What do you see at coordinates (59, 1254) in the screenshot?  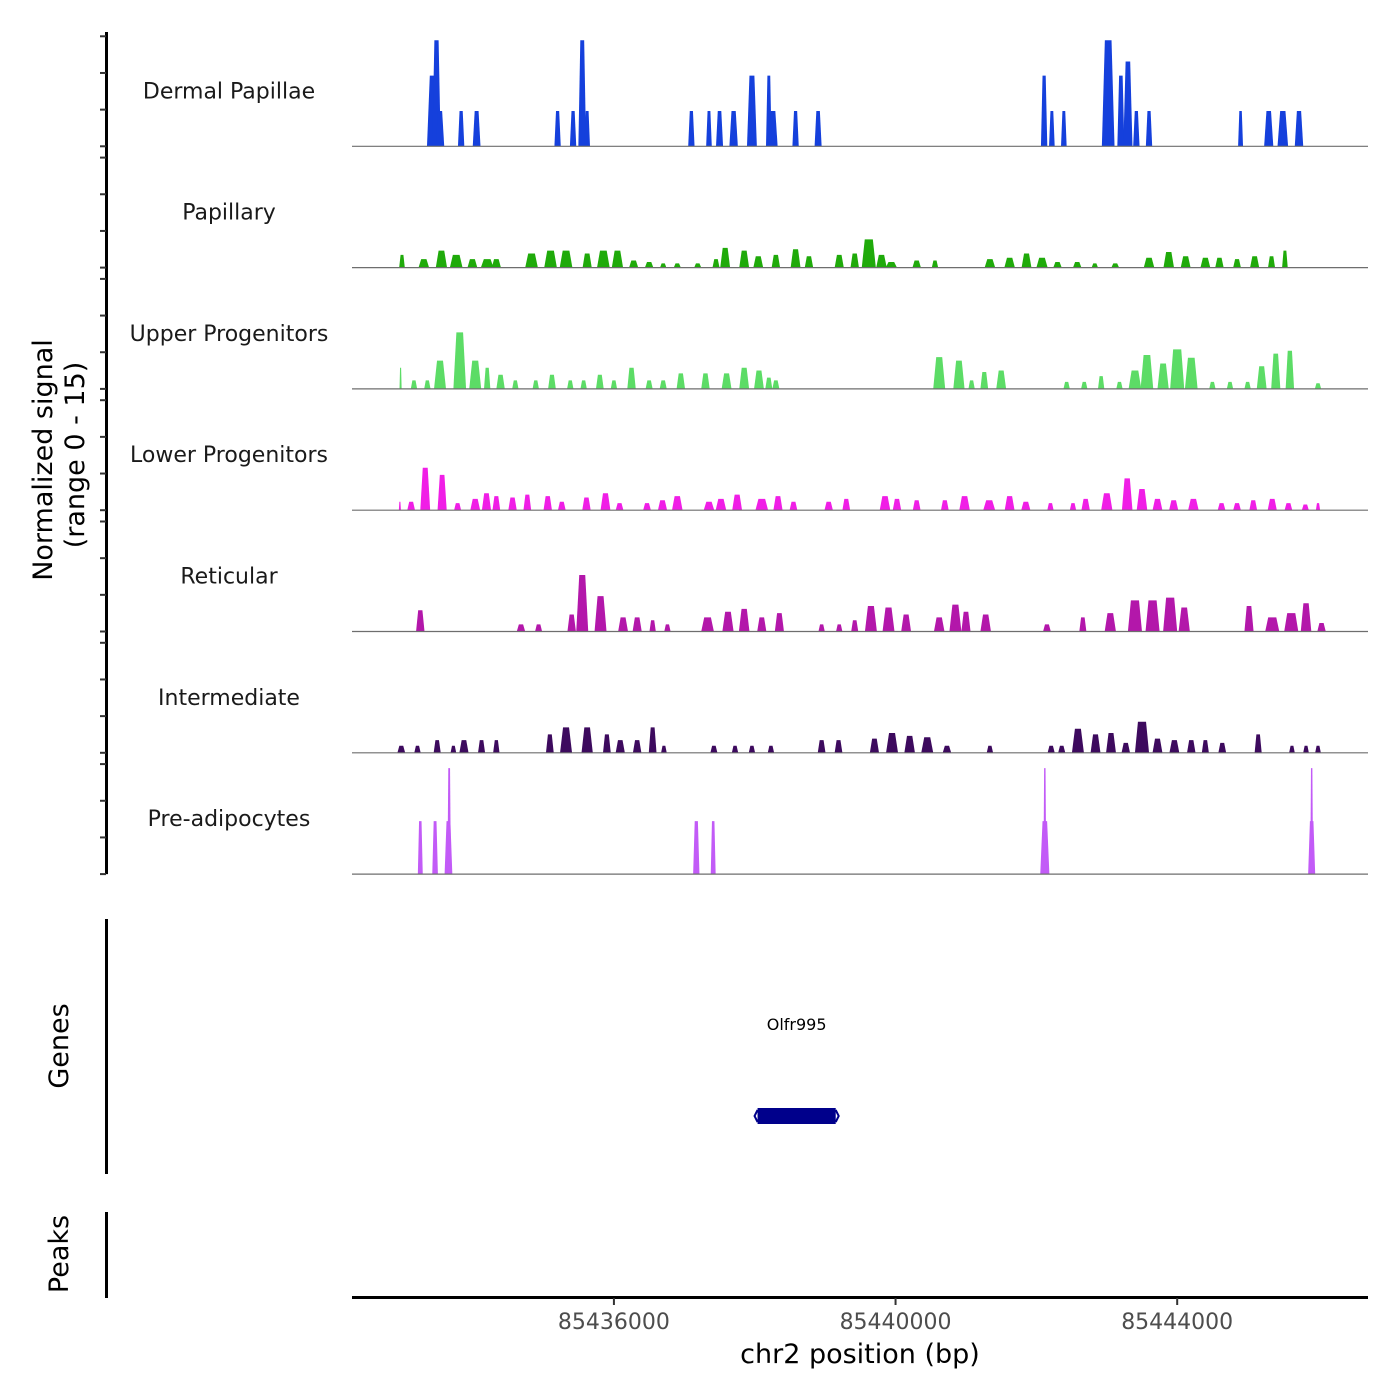 I see `peak-track-label: Peaks` at bounding box center [59, 1254].